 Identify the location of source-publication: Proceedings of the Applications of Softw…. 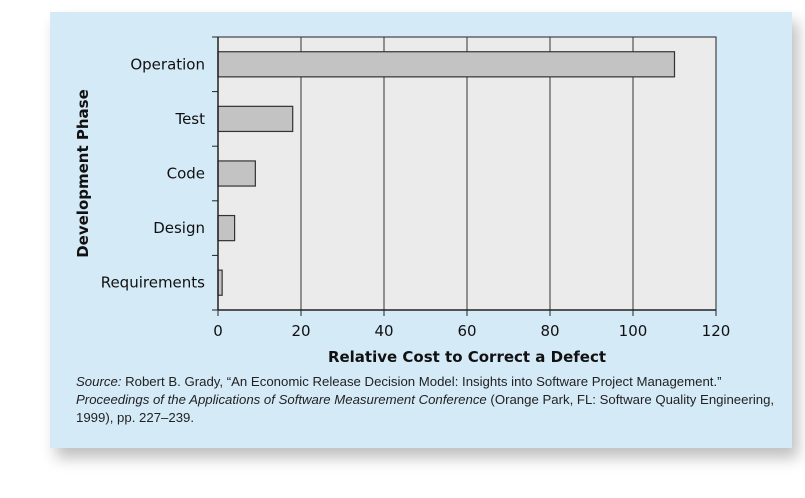
(281, 399).